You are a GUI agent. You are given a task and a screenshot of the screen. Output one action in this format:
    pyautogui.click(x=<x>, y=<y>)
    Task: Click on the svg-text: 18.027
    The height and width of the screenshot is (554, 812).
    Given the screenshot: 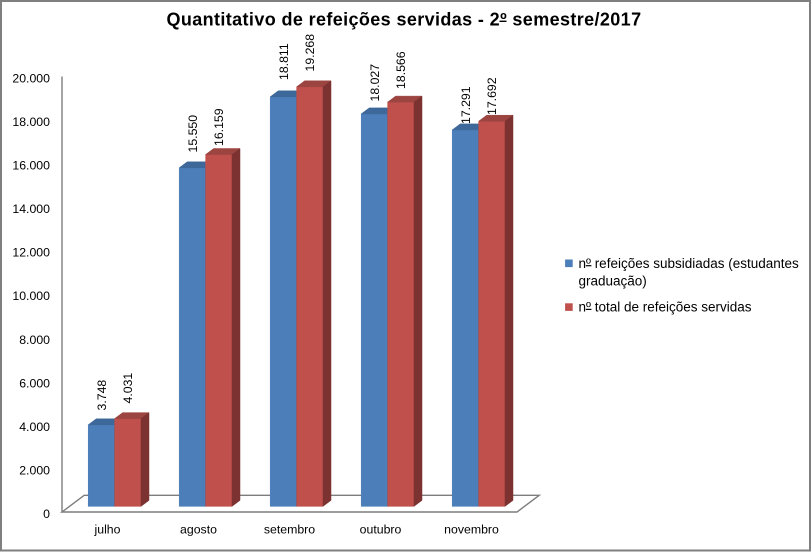 What is the action you would take?
    pyautogui.click(x=375, y=83)
    